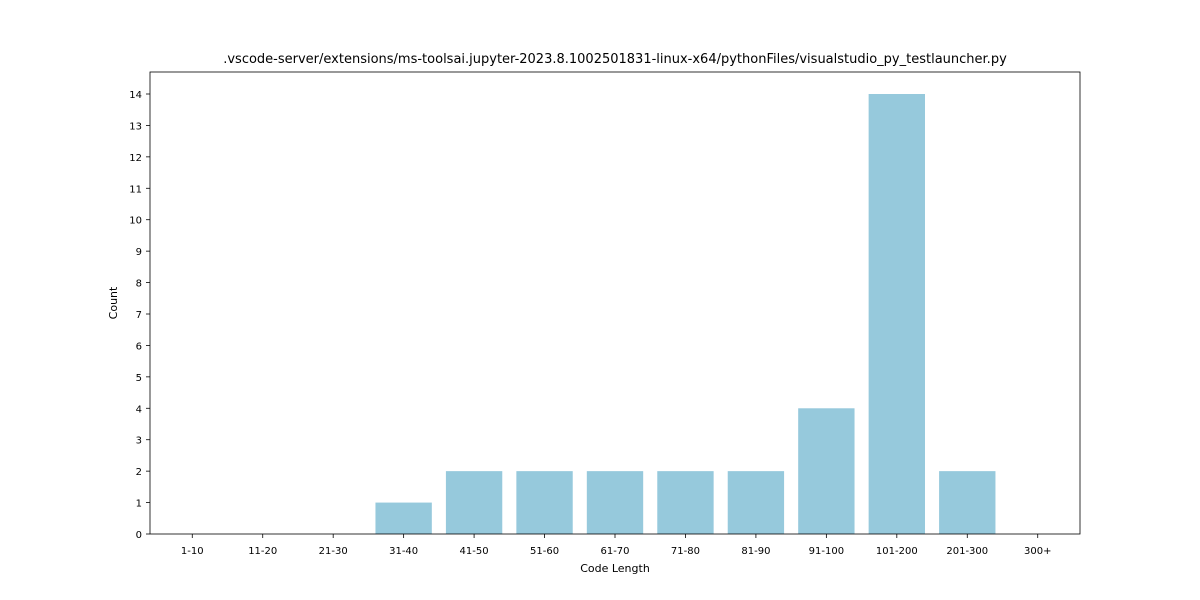  I want to click on y-tick-label: 4, so click(139, 409).